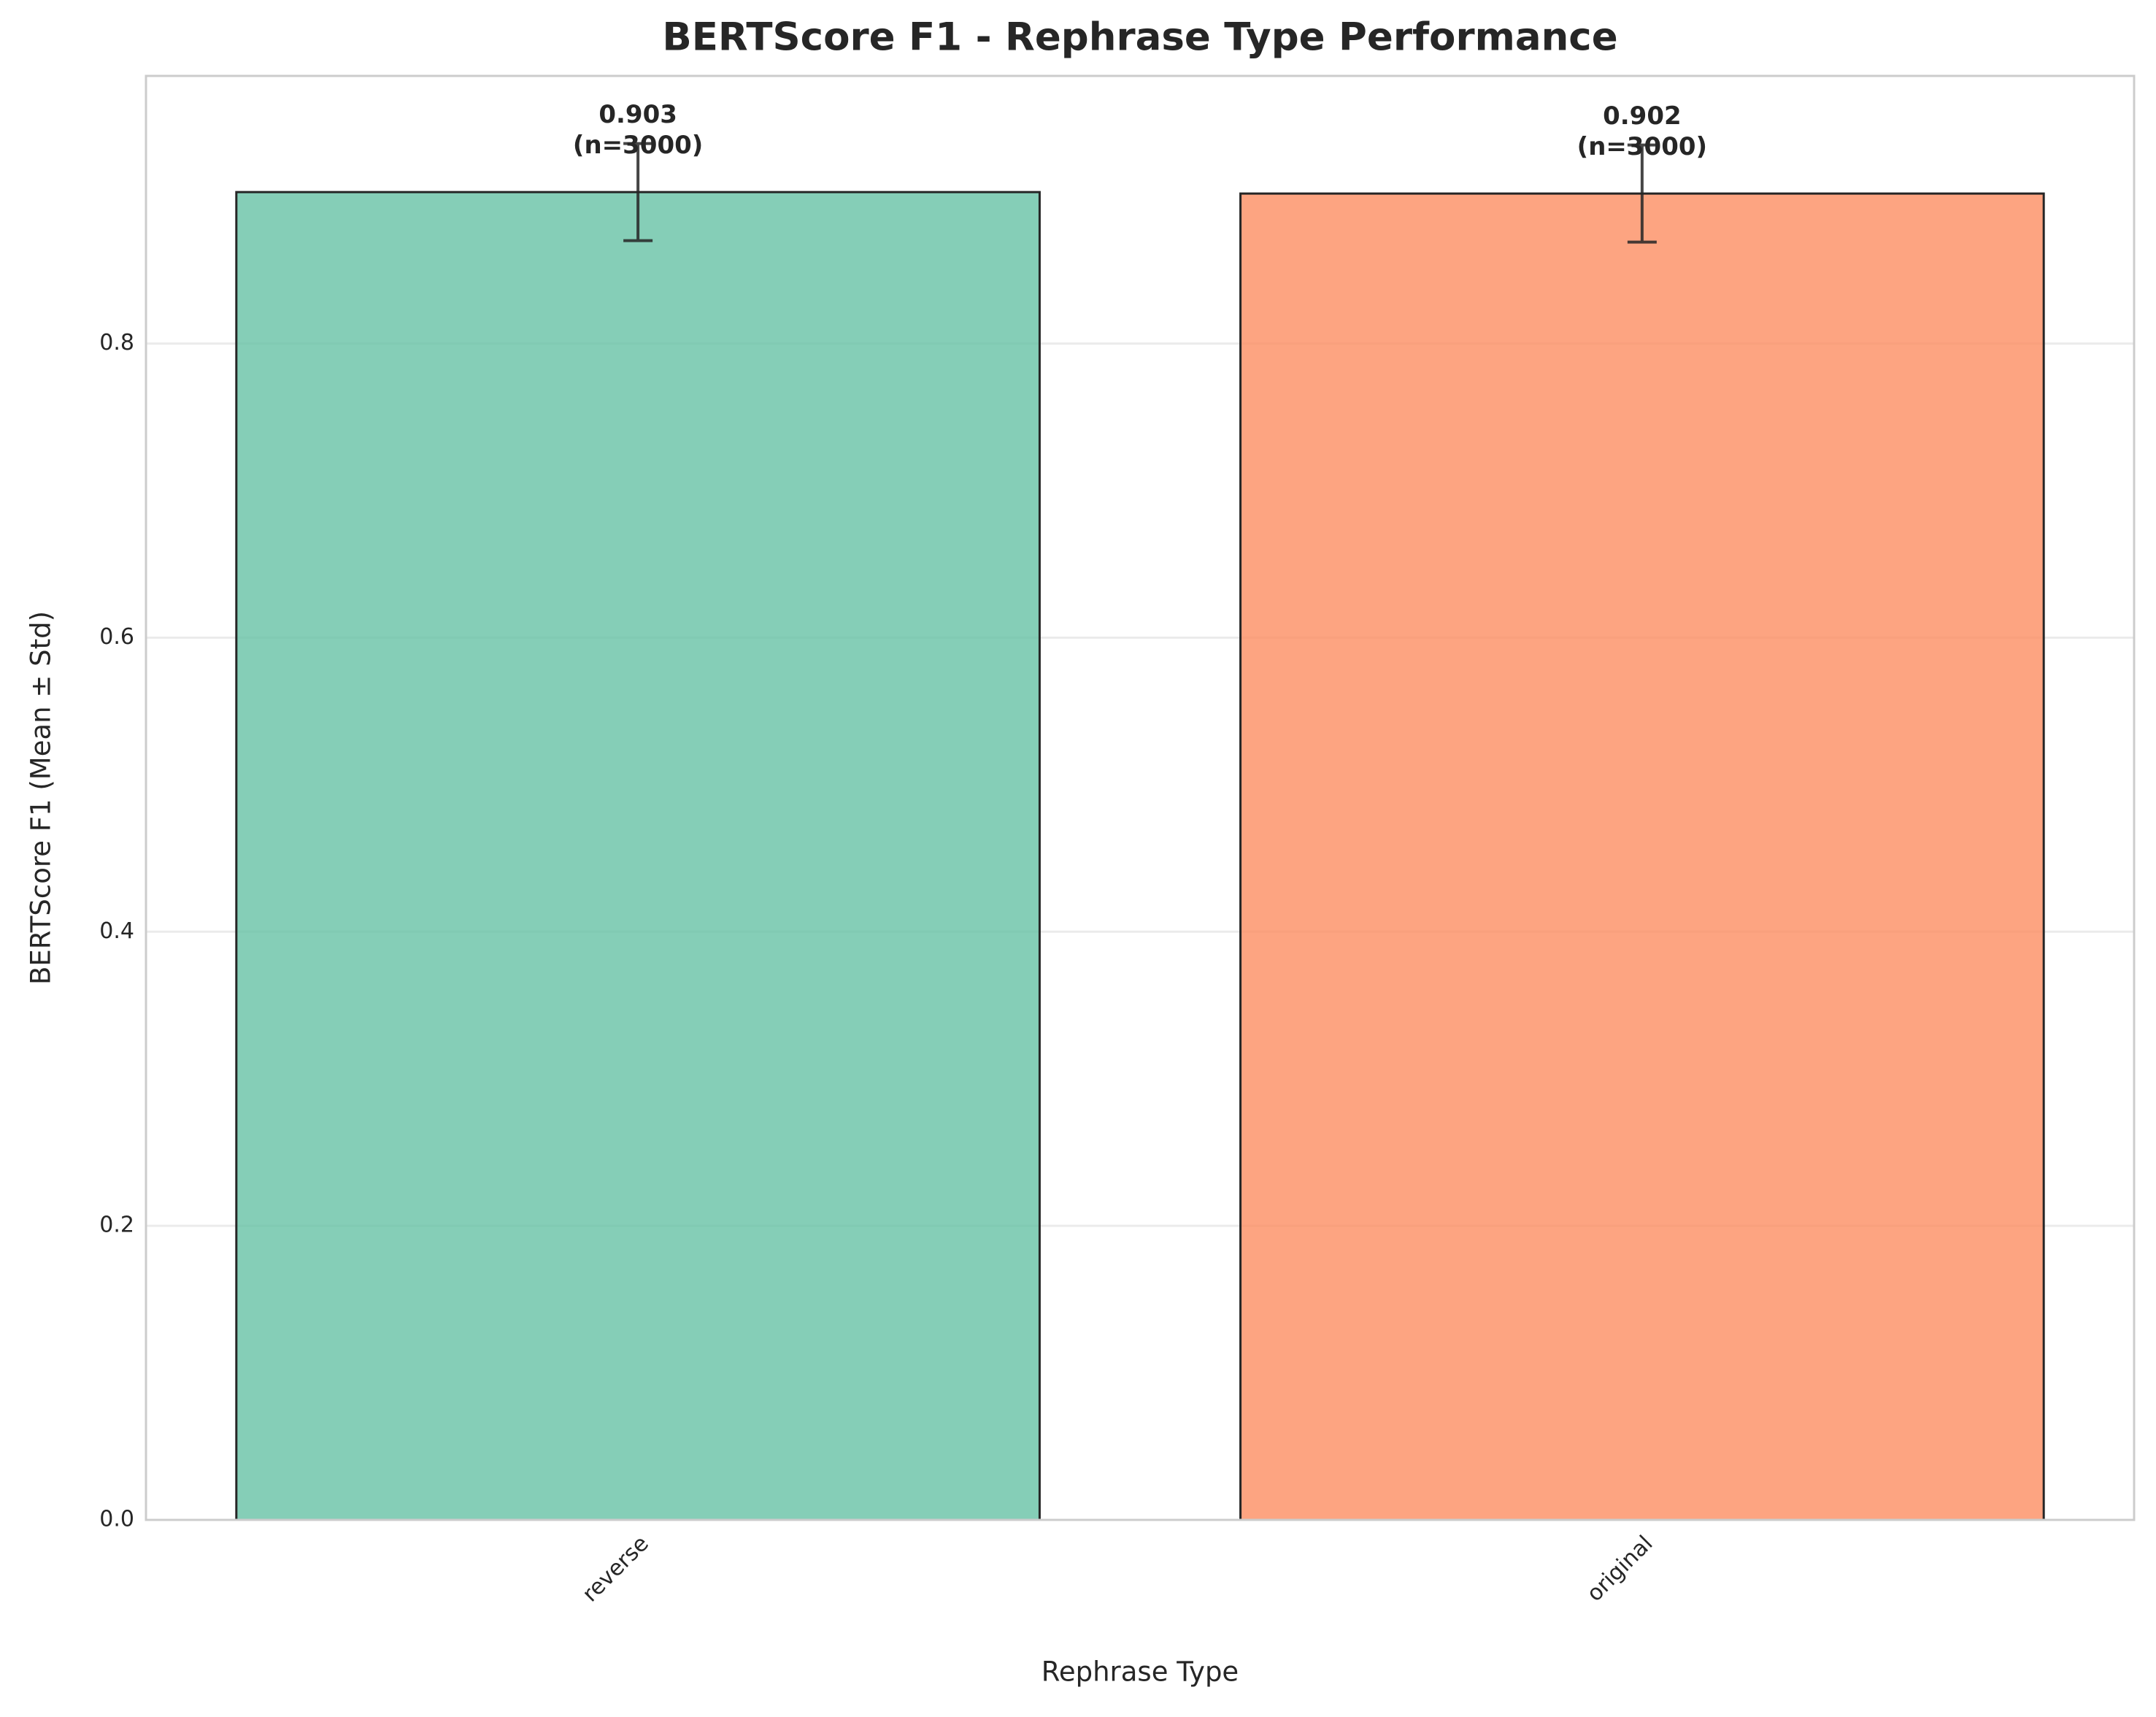 This screenshot has width=2156, height=1717. Describe the element at coordinates (637, 114) in the screenshot. I see `value-label: 0.903` at that location.